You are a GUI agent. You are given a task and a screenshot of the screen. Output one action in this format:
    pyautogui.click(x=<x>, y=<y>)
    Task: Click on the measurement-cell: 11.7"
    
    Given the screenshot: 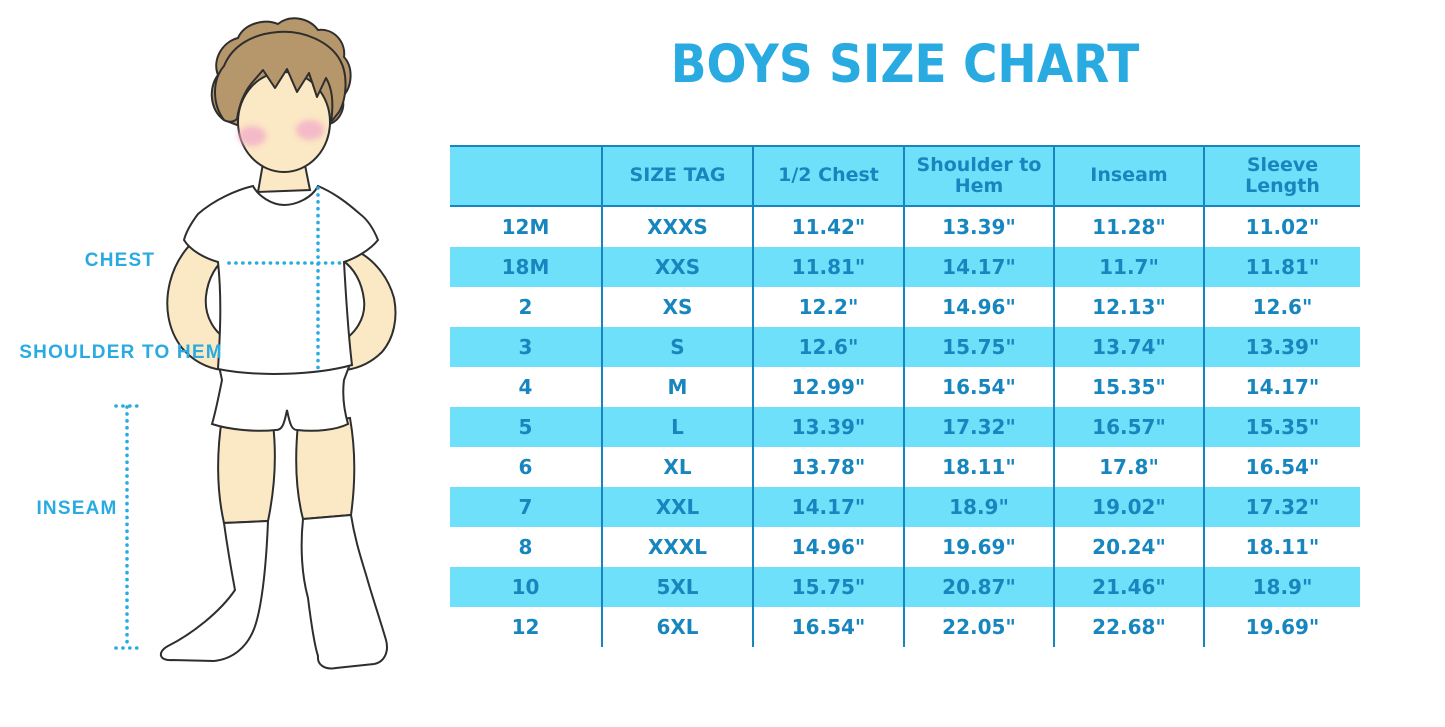 What is the action you would take?
    pyautogui.click(x=1130, y=267)
    